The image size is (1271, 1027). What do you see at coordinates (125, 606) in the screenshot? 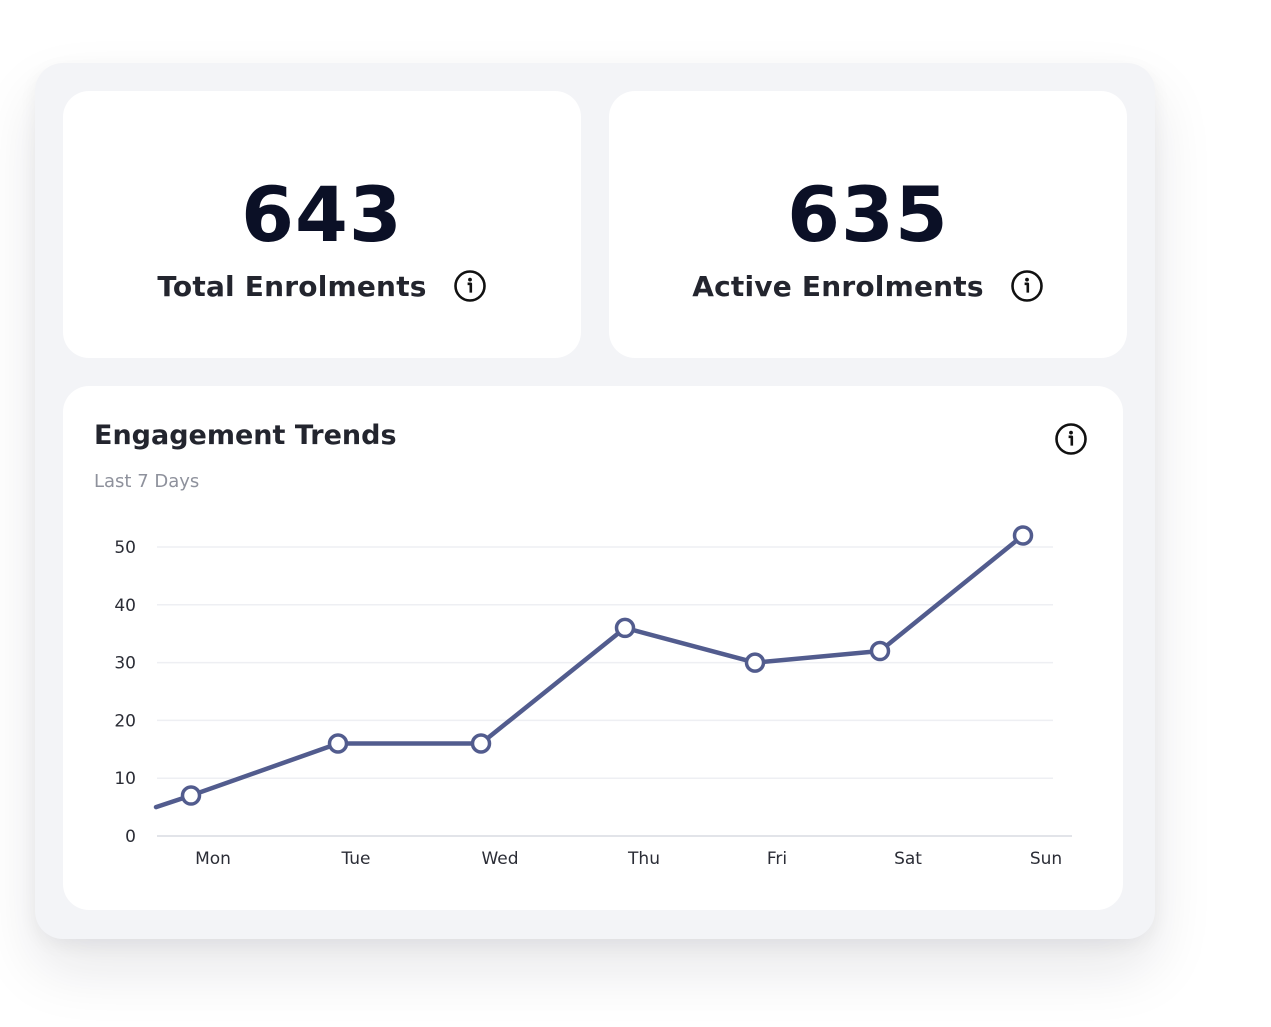
I see `y-tick-label: 40` at bounding box center [125, 606].